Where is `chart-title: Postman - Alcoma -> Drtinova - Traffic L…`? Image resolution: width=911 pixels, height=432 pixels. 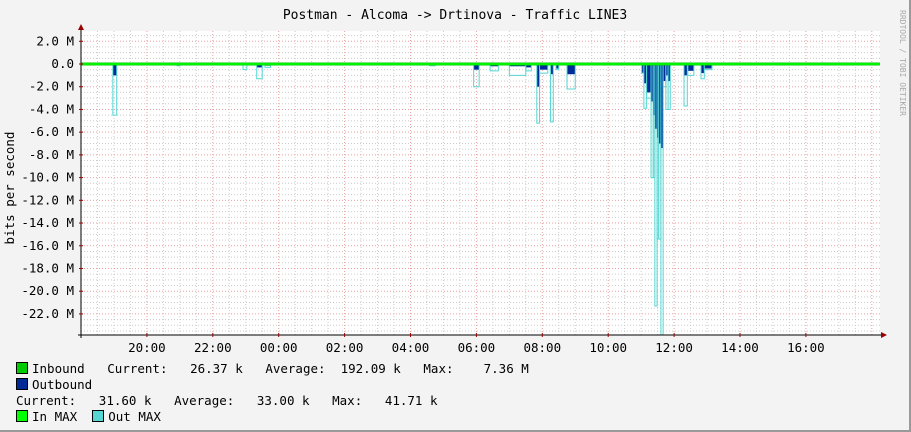
chart-title: Postman - Alcoma -> Drtinova - Traffic L… is located at coordinates (455, 15).